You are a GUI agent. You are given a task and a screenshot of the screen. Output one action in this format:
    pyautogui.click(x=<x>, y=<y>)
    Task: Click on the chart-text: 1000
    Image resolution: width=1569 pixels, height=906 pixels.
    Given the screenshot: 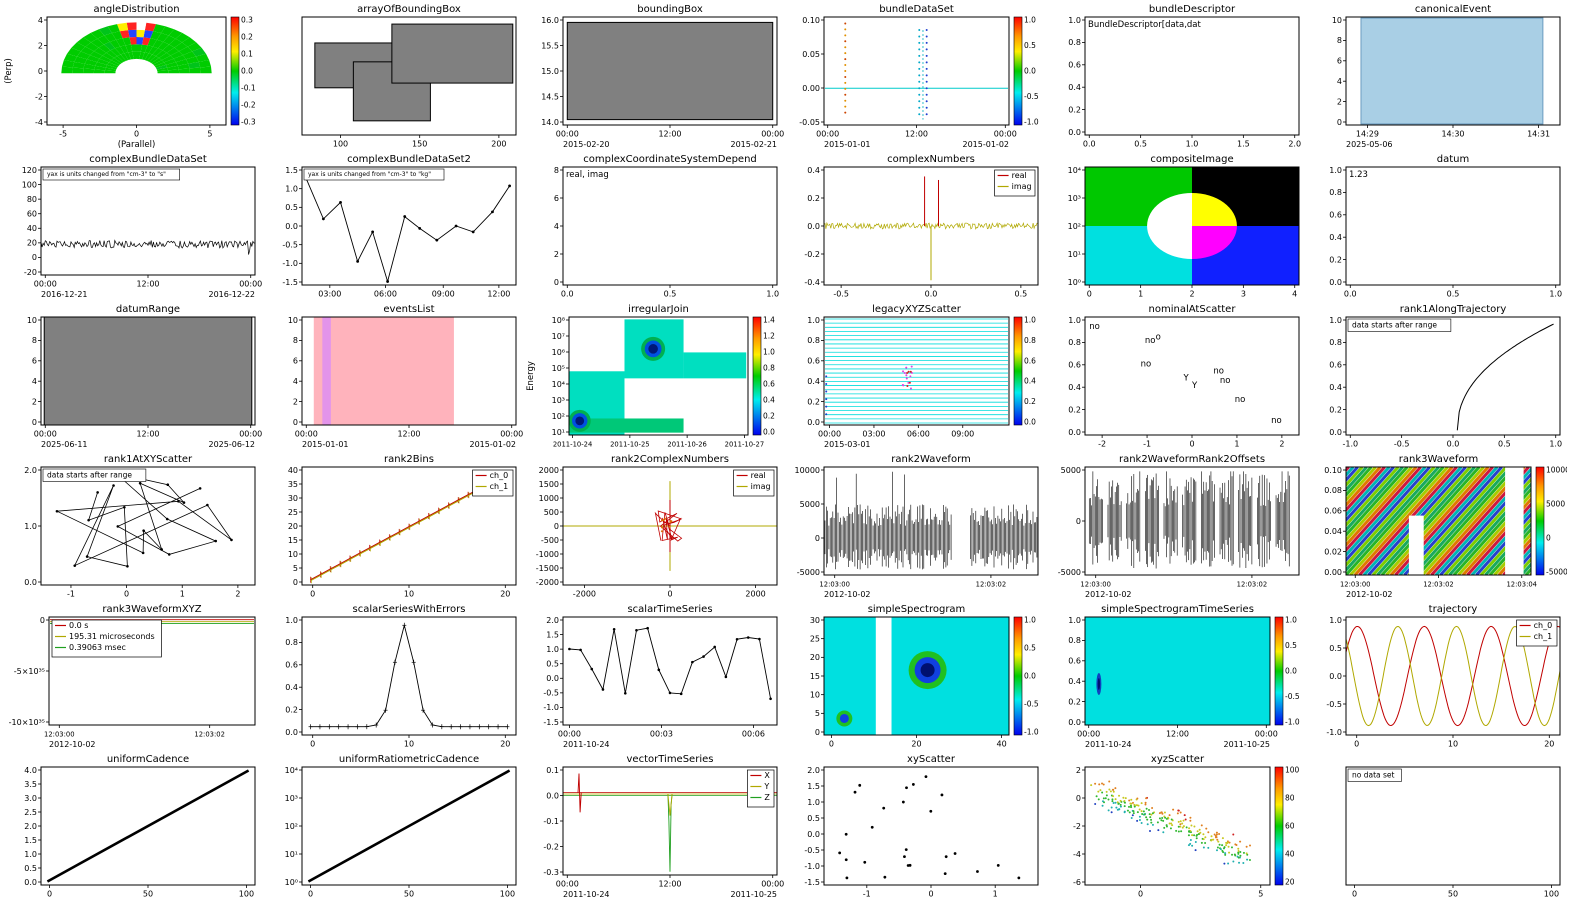 What is the action you would take?
    pyautogui.click(x=549, y=498)
    